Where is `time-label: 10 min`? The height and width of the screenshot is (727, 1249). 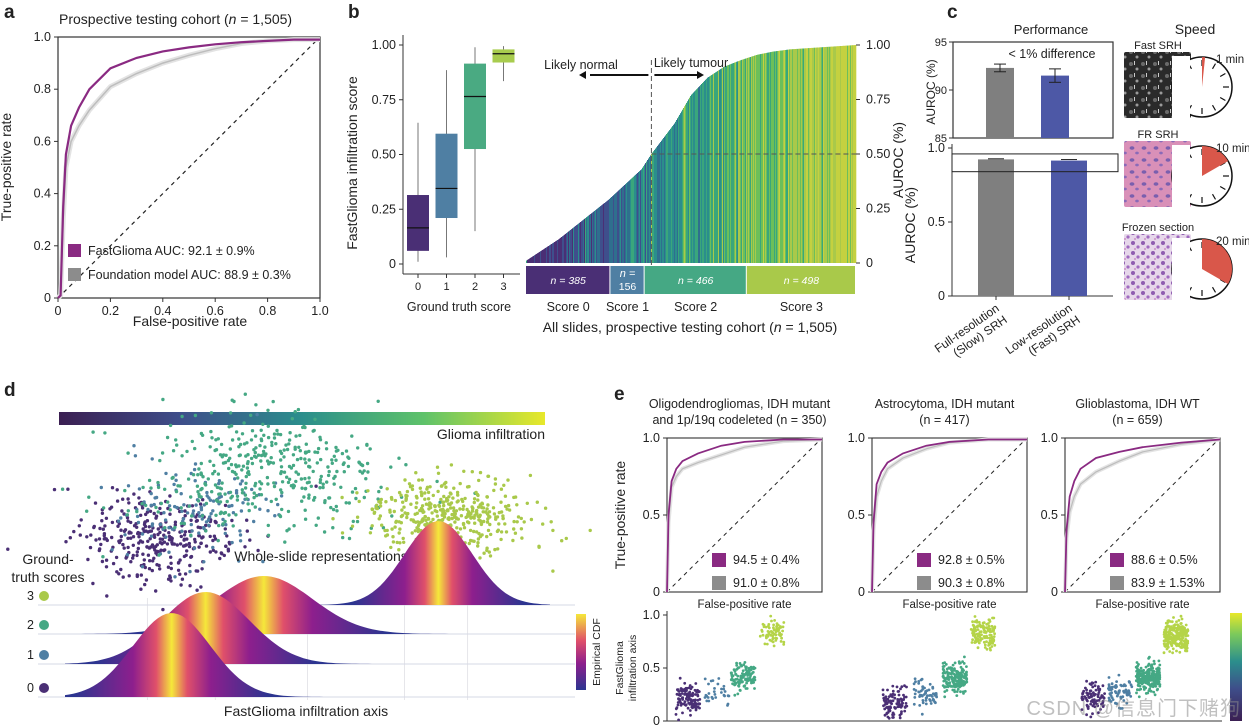
time-label: 10 min is located at coordinates (1232, 149).